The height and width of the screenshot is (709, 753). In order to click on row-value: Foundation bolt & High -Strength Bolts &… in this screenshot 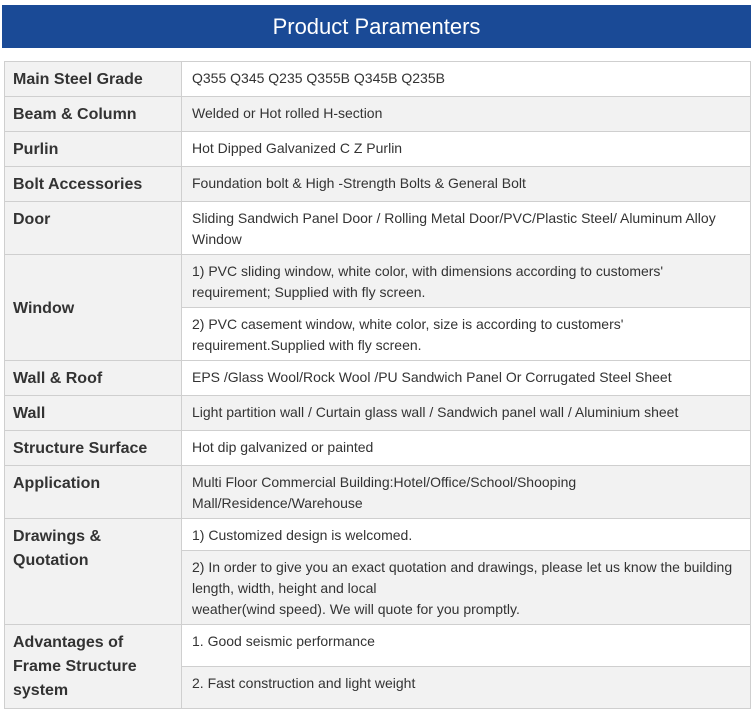, I will do `click(466, 184)`.